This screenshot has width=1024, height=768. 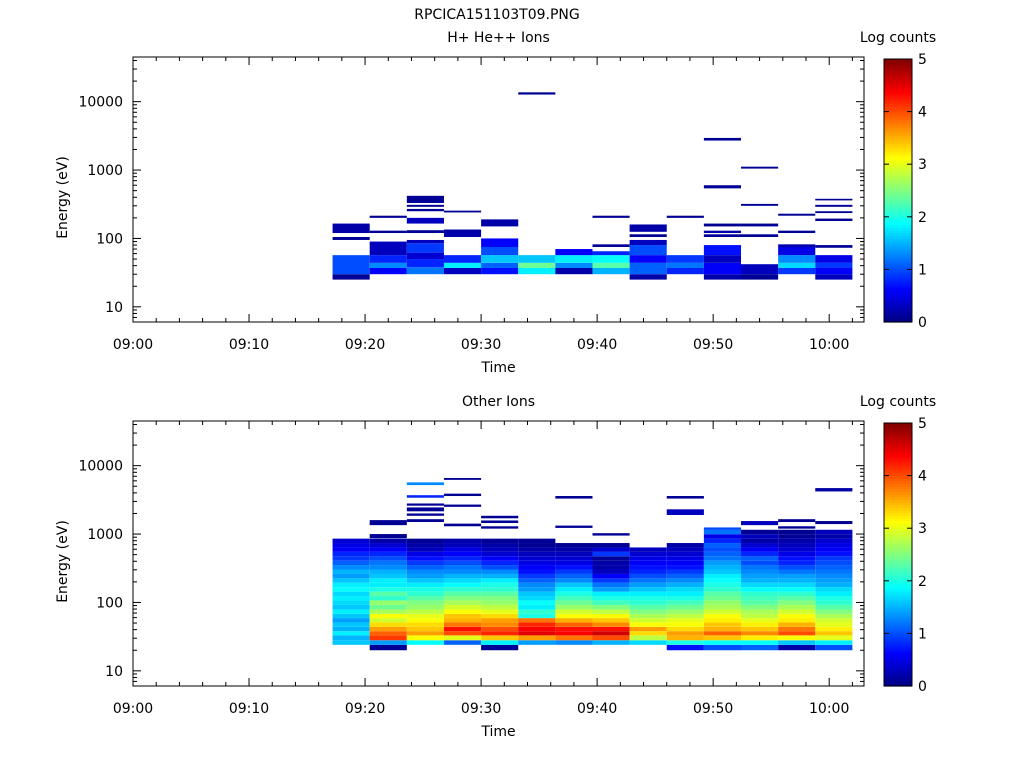 What do you see at coordinates (922, 477) in the screenshot?
I see `colorbar-tick-label: 4` at bounding box center [922, 477].